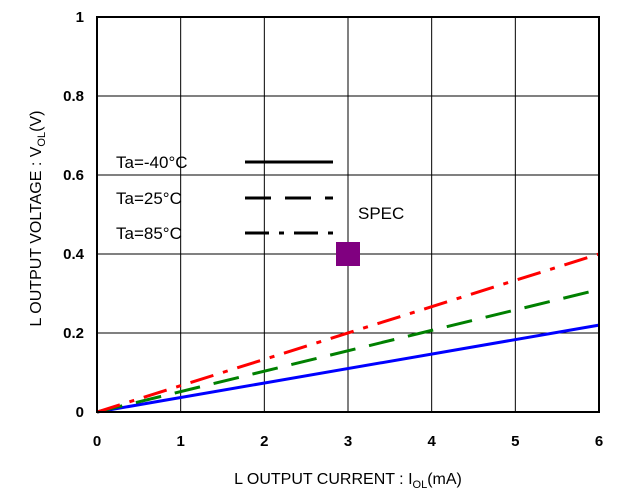 The height and width of the screenshot is (495, 619). I want to click on y-tick-label: 1, so click(80, 17).